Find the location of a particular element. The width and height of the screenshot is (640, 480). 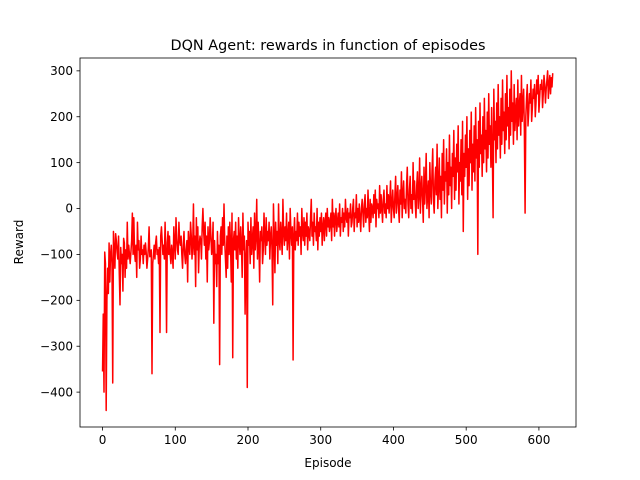

x-tick-label: 400 is located at coordinates (393, 440).